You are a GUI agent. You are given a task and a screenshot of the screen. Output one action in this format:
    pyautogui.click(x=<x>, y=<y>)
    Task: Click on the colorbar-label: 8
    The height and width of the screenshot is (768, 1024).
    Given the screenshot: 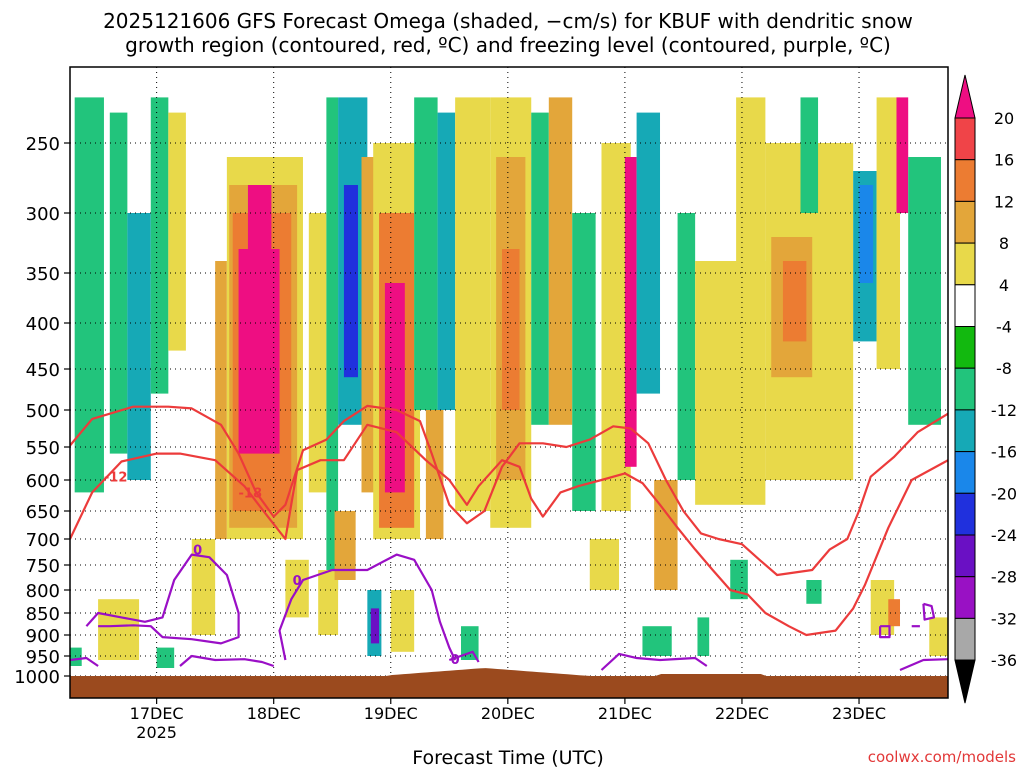 What is the action you would take?
    pyautogui.click(x=1004, y=243)
    